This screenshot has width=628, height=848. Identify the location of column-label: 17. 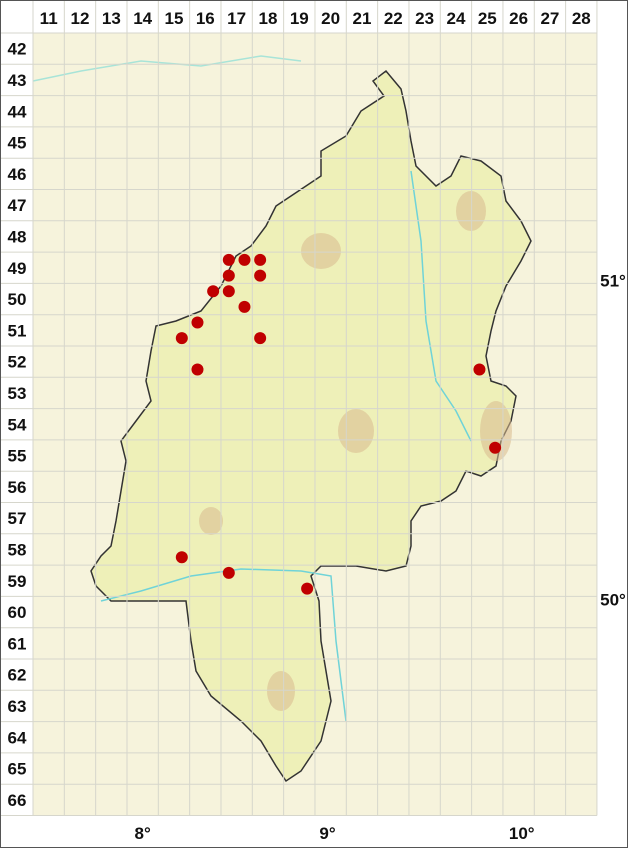
(236, 18).